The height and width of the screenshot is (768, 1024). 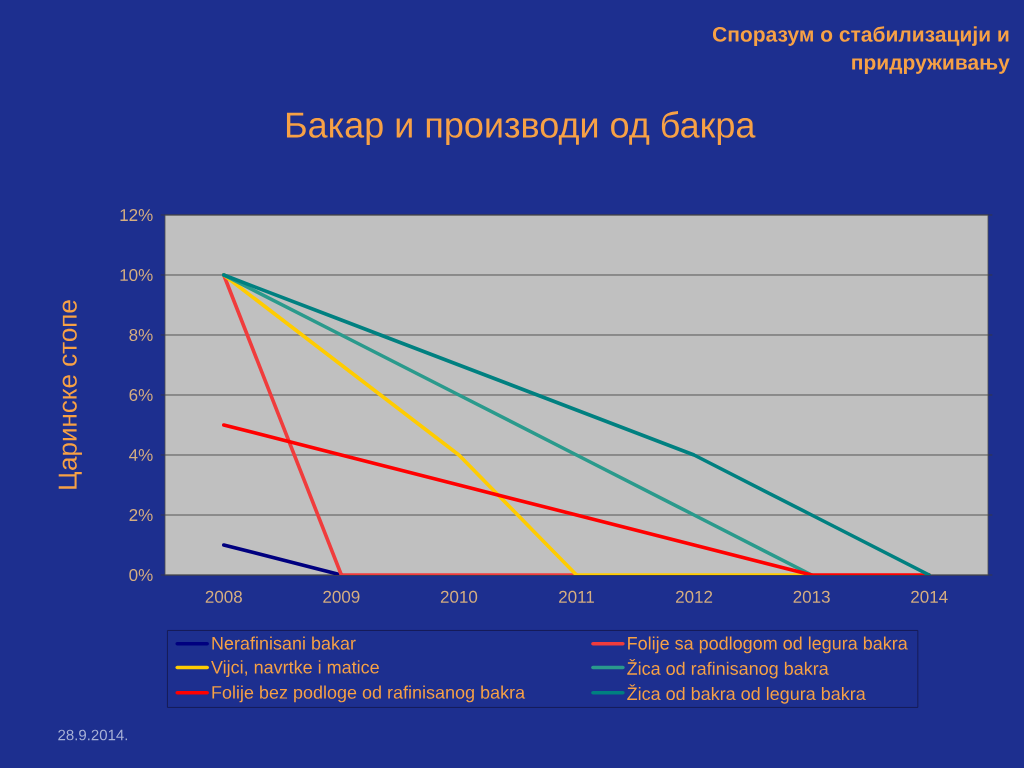 I want to click on chart-title: Бакар и производи од бакра, so click(x=521, y=128).